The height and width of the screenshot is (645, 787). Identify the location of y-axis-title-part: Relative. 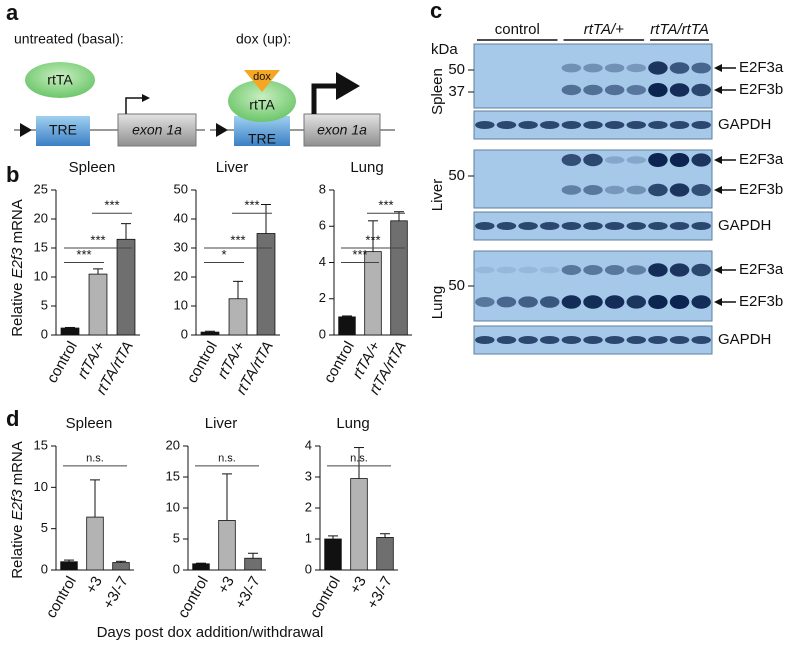
(17, 307).